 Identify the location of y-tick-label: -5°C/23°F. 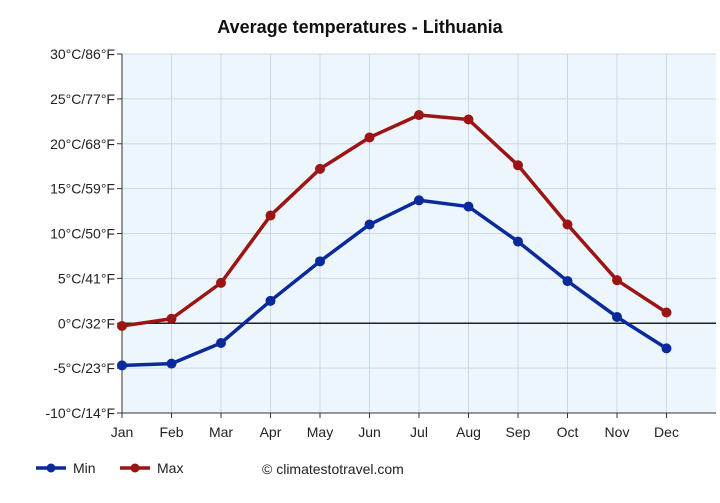
(84, 368).